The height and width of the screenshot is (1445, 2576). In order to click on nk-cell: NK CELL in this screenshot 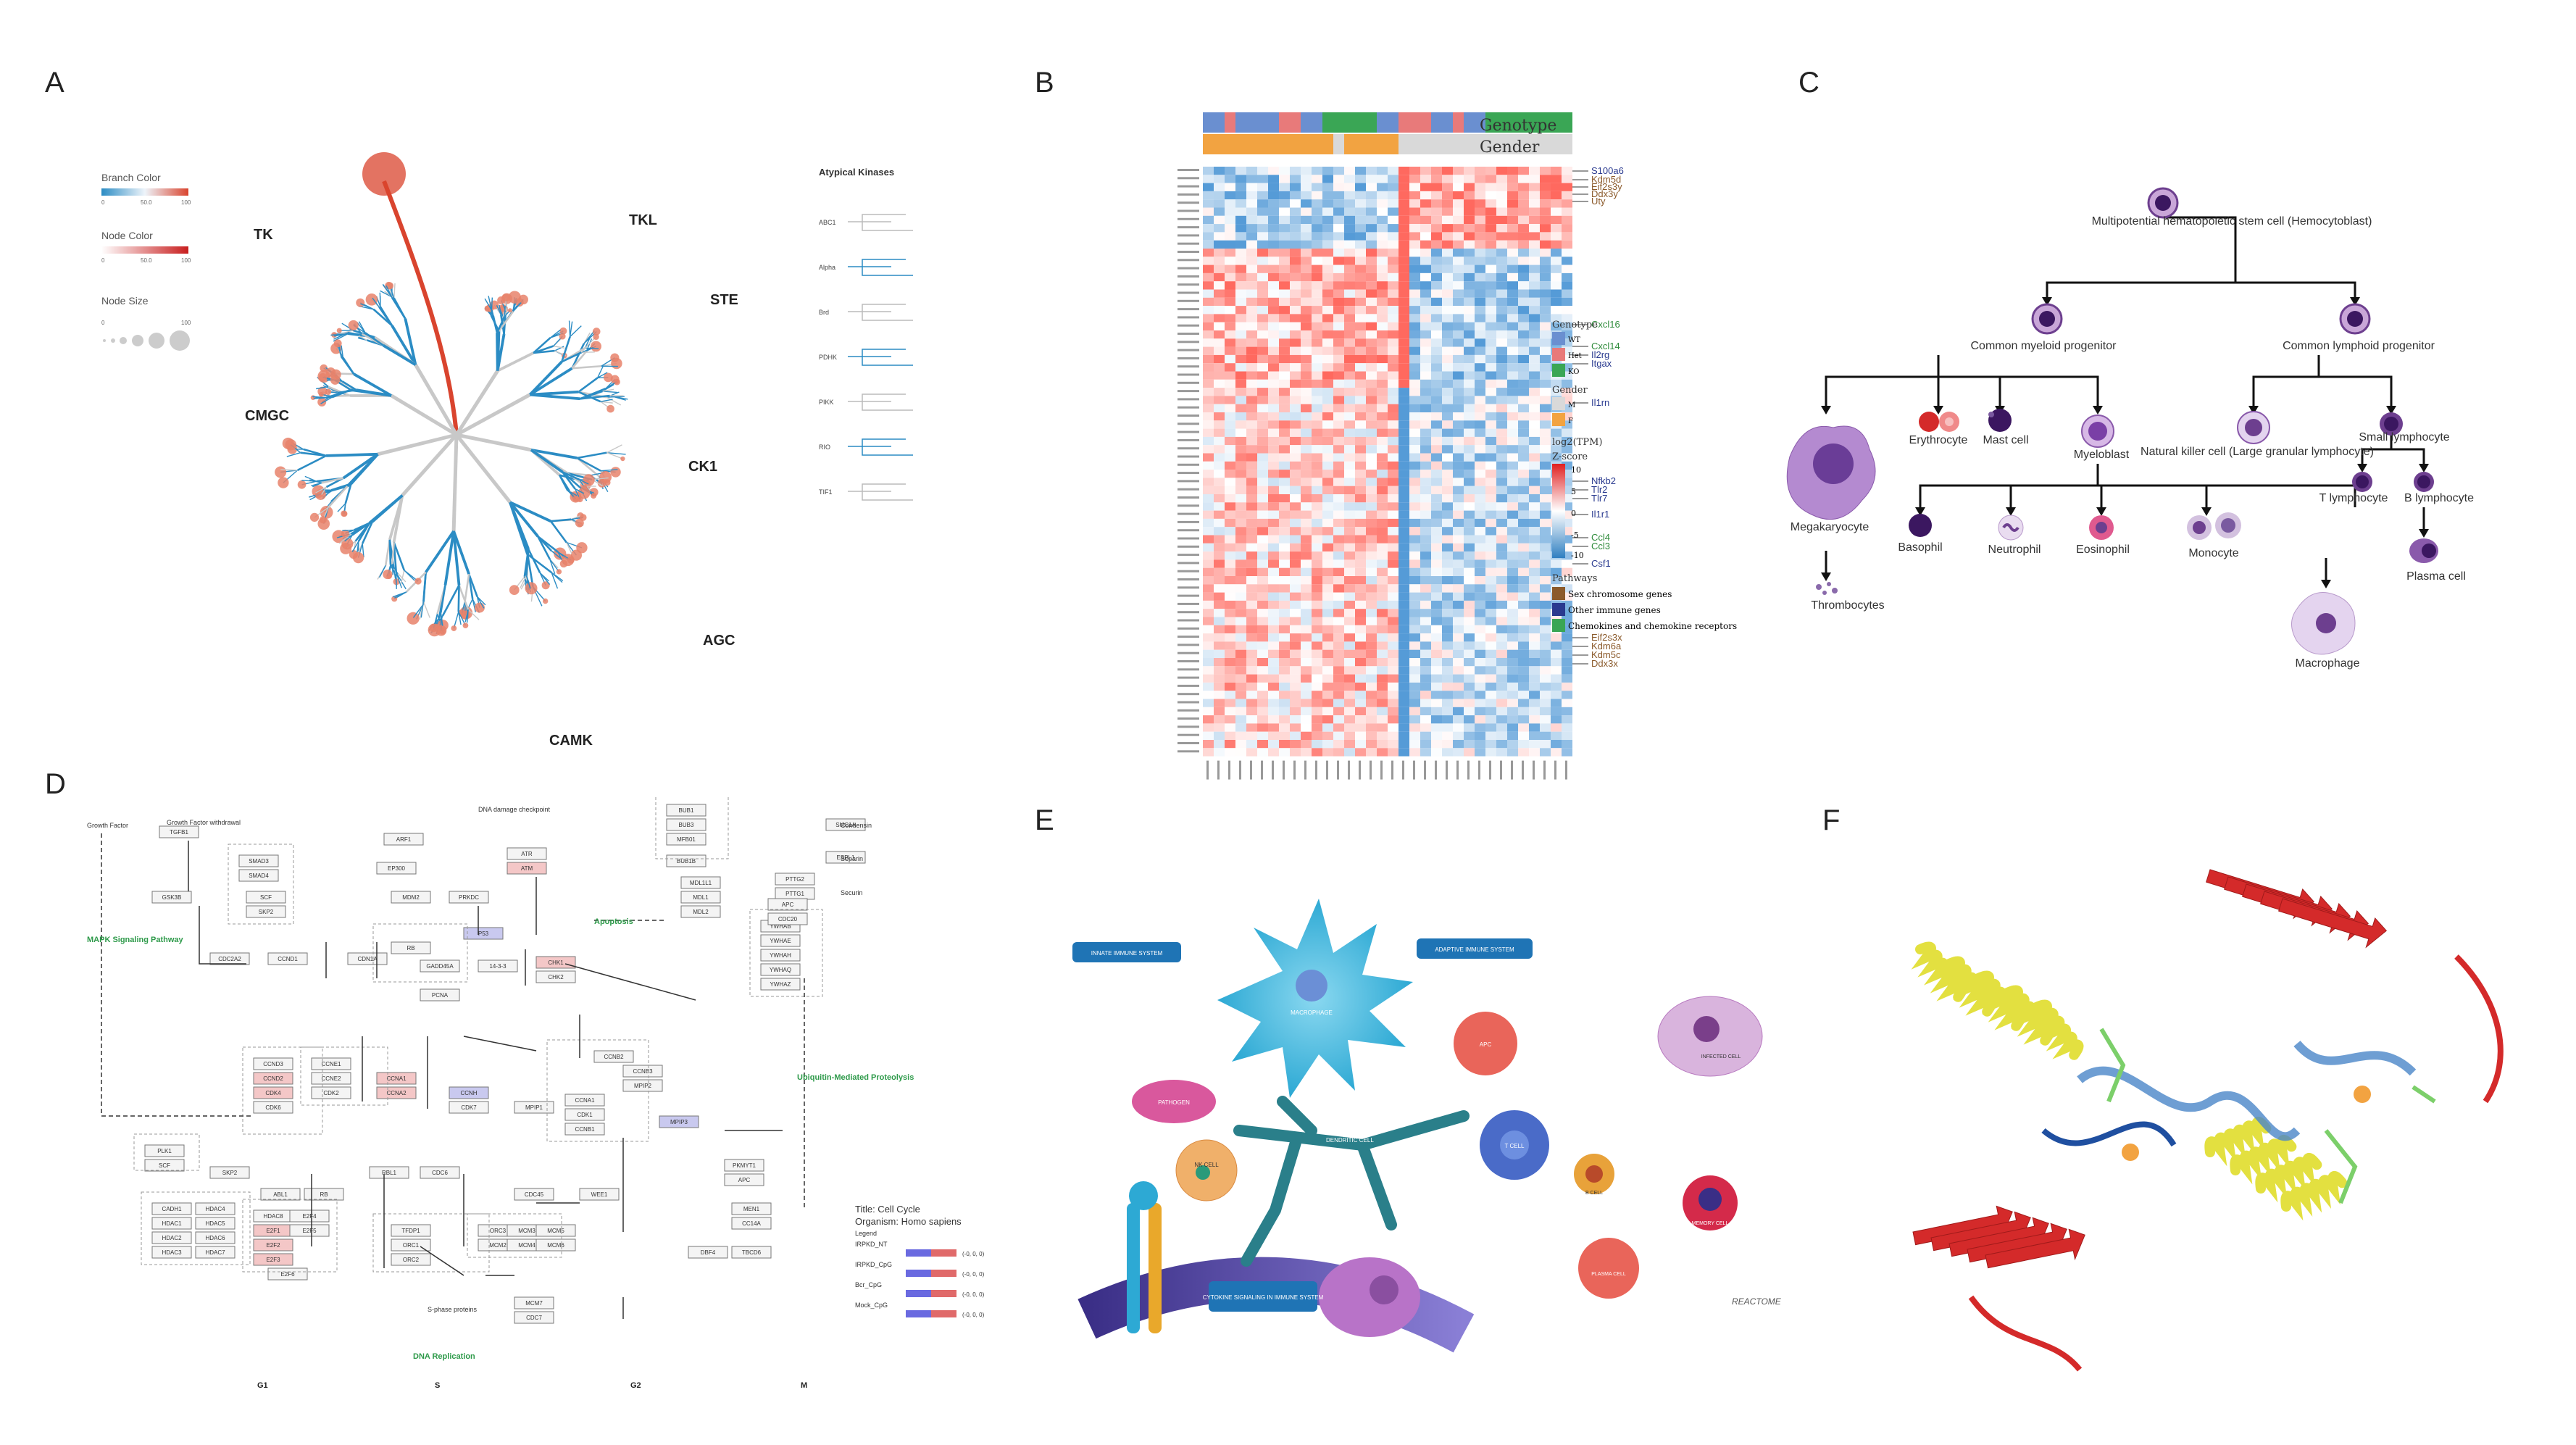, I will do `click(1206, 1170)`.